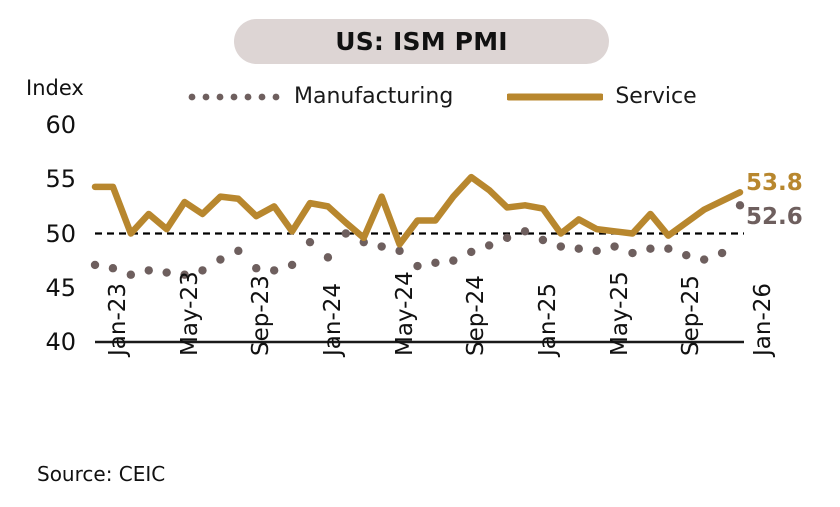  I want to click on legend-item-service: Service, so click(602, 96).